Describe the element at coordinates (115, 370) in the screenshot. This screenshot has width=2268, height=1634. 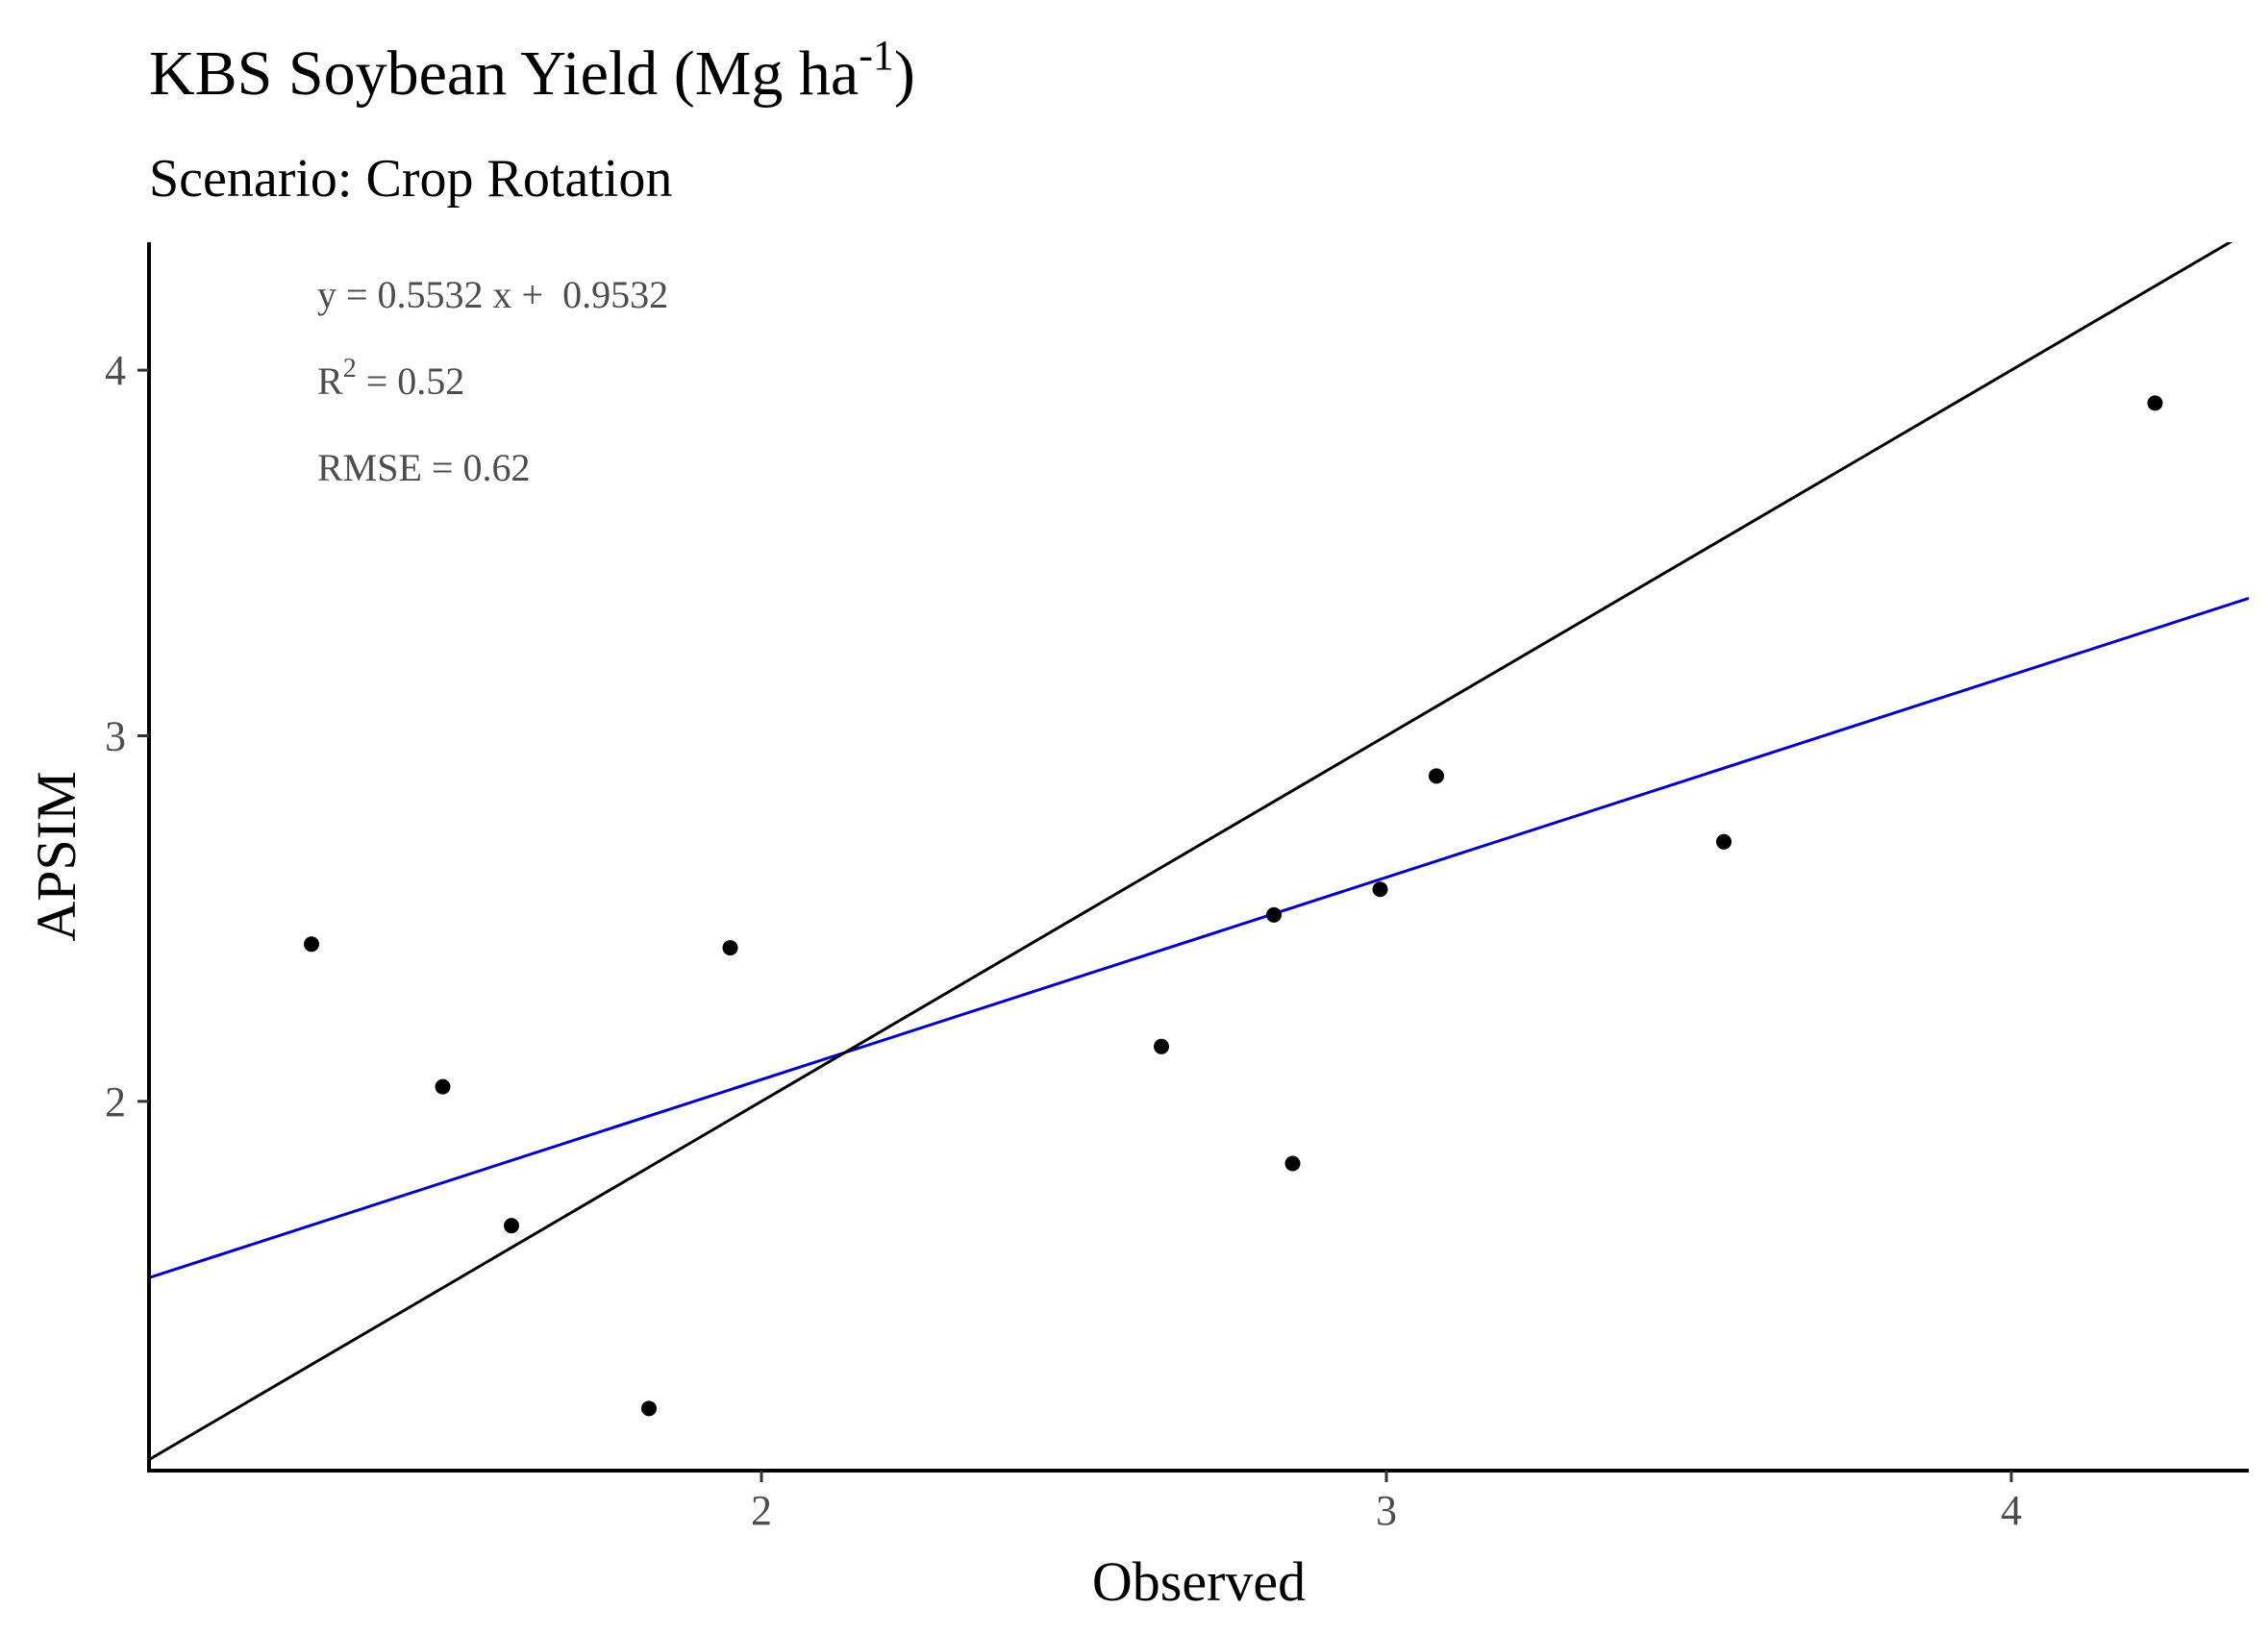
I see `y-tick-label: 4` at that location.